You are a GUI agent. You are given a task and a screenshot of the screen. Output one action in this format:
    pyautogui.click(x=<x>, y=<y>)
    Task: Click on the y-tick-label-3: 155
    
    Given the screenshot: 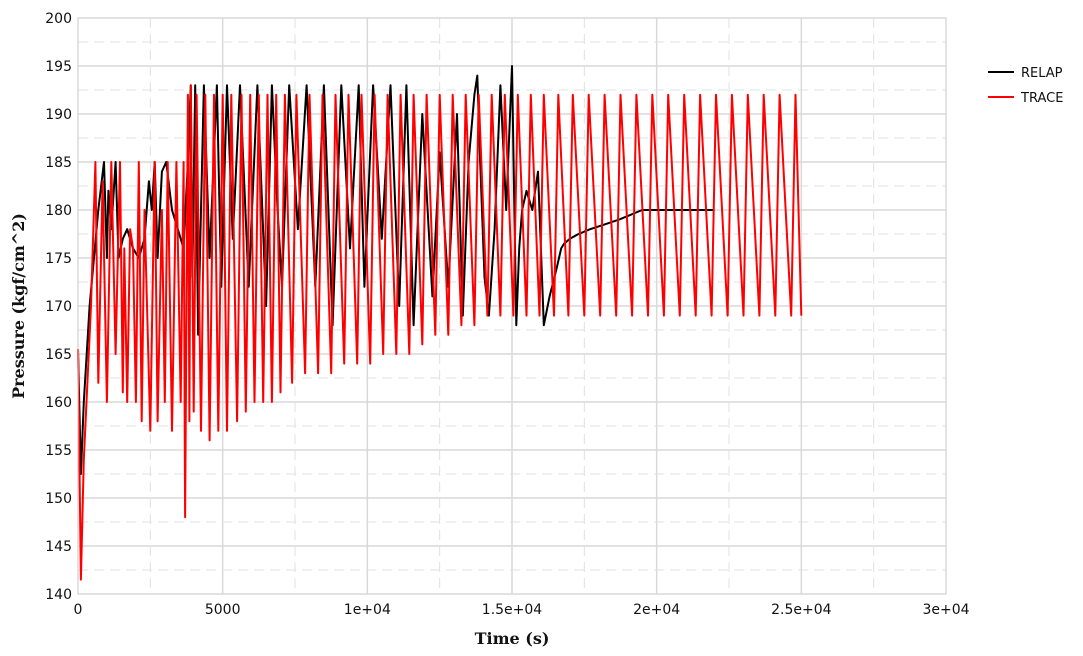 What is the action you would take?
    pyautogui.click(x=58, y=451)
    